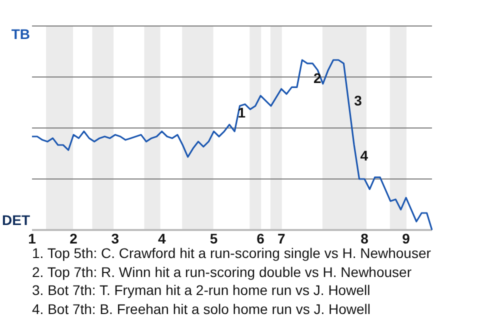 Image resolution: width=480 pixels, height=320 pixels. I want to click on x-tick-label: 7, so click(281, 238).